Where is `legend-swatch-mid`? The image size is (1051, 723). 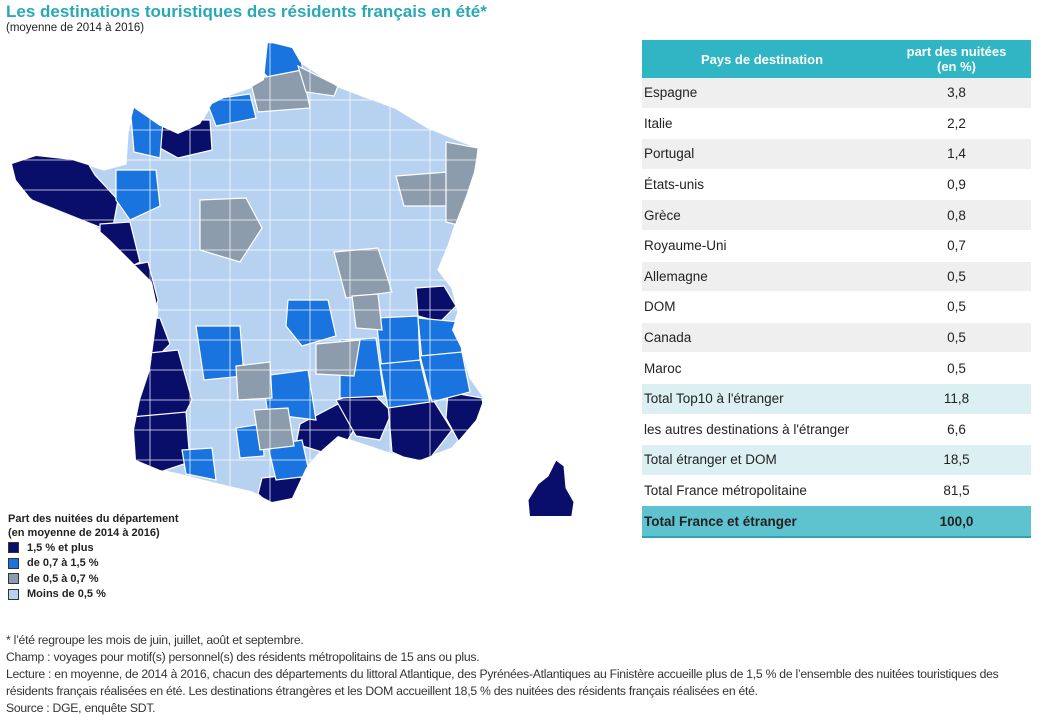 legend-swatch-mid is located at coordinates (13, 563).